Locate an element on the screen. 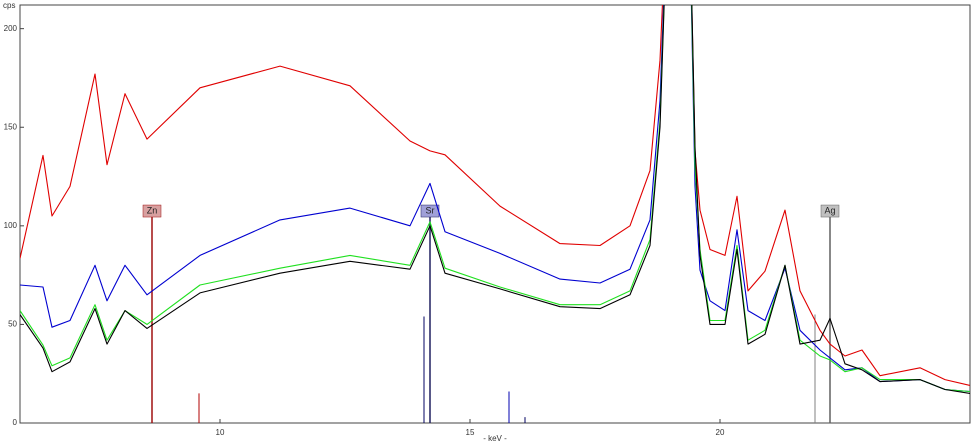 The height and width of the screenshot is (445, 975). y-tick-label: 100 is located at coordinates (11, 225).